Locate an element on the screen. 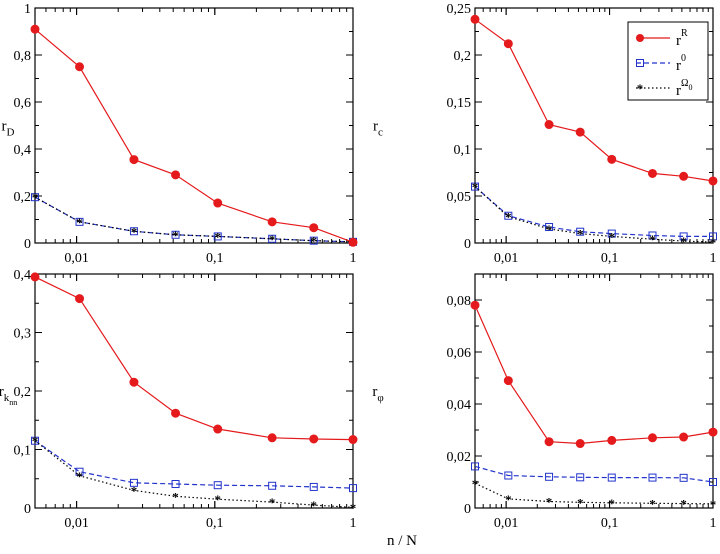 This screenshot has width=720, height=554. y-tick-label: 0,15 is located at coordinates (459, 103).